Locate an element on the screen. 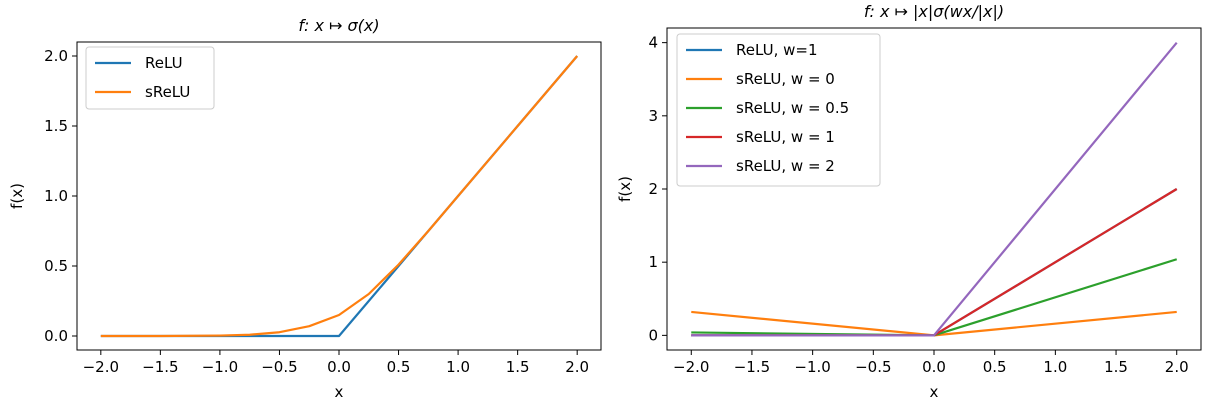 The image size is (1214, 406). chart-1-x-tick-label: −1.5 is located at coordinates (160, 367).